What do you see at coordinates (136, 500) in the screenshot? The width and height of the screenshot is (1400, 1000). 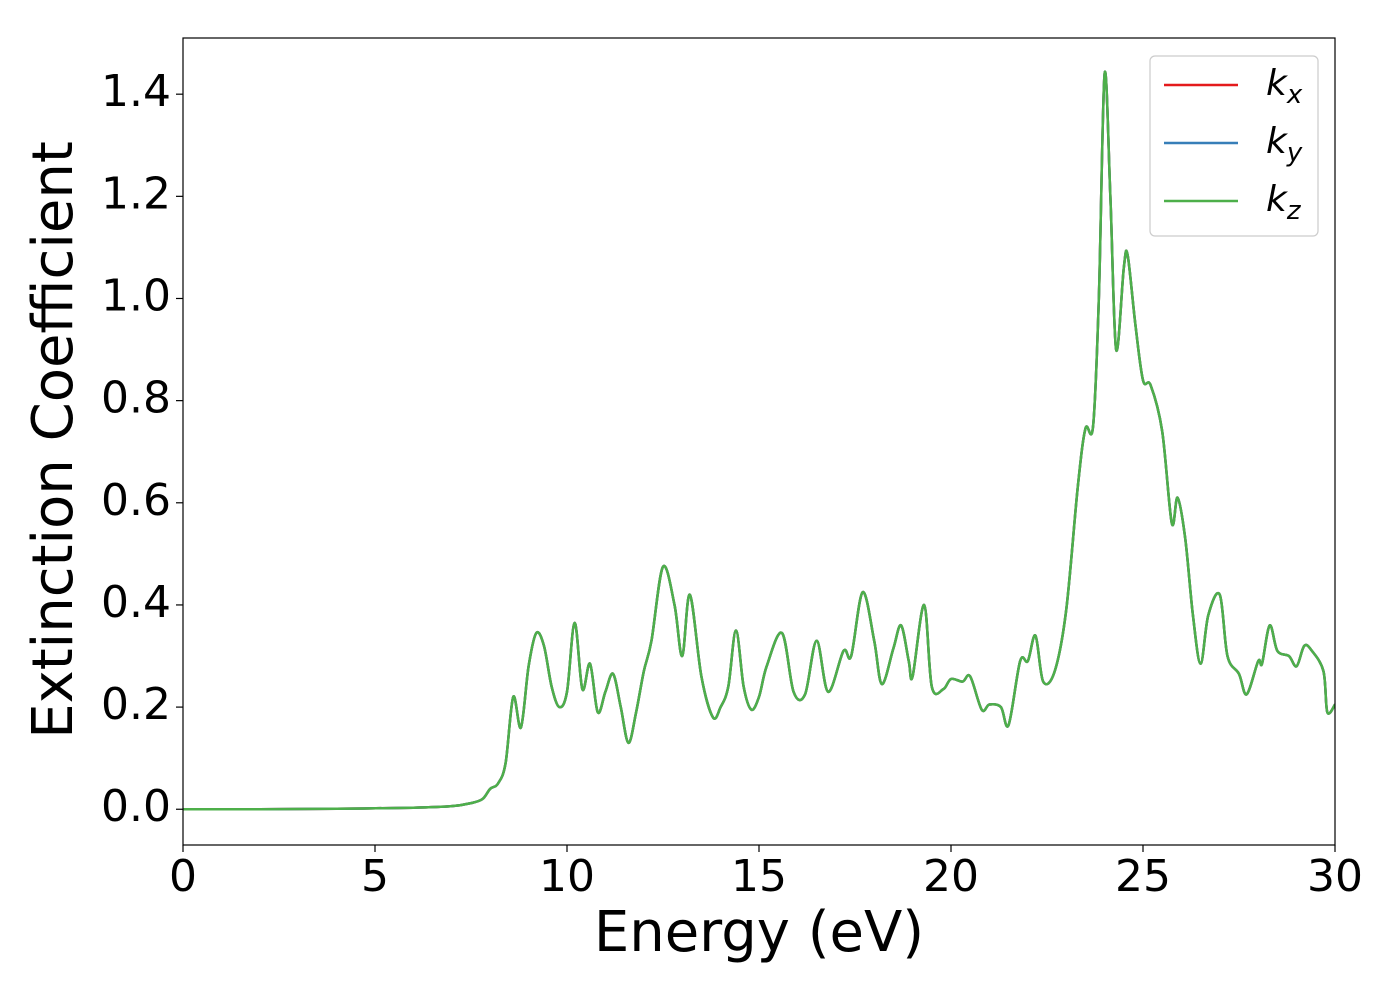 I see `y-tick-label: 0.6` at bounding box center [136, 500].